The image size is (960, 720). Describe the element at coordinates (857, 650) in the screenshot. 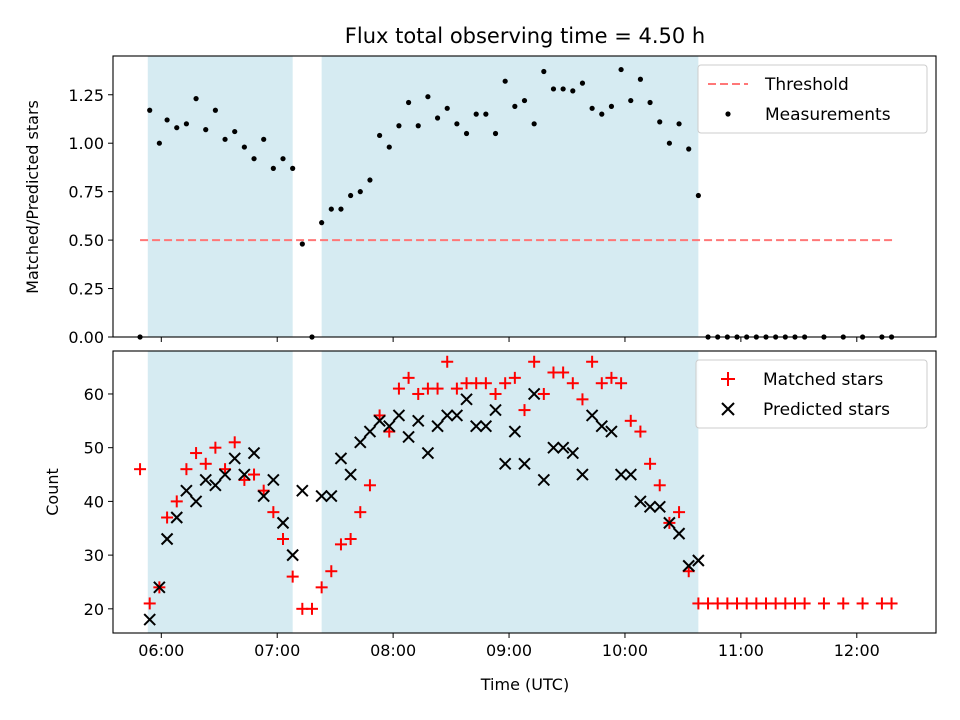

I see `x-tick-label-6: 12:00` at that location.